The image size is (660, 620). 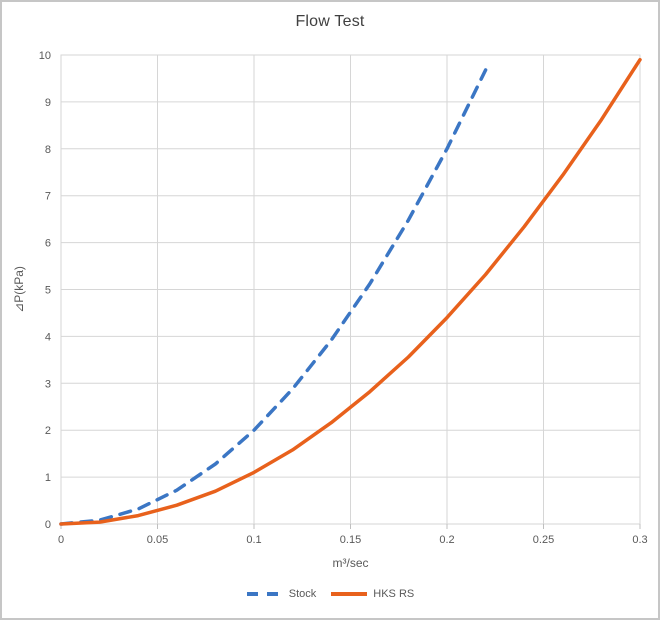 What do you see at coordinates (48, 103) in the screenshot?
I see `y-tick-label: 9` at bounding box center [48, 103].